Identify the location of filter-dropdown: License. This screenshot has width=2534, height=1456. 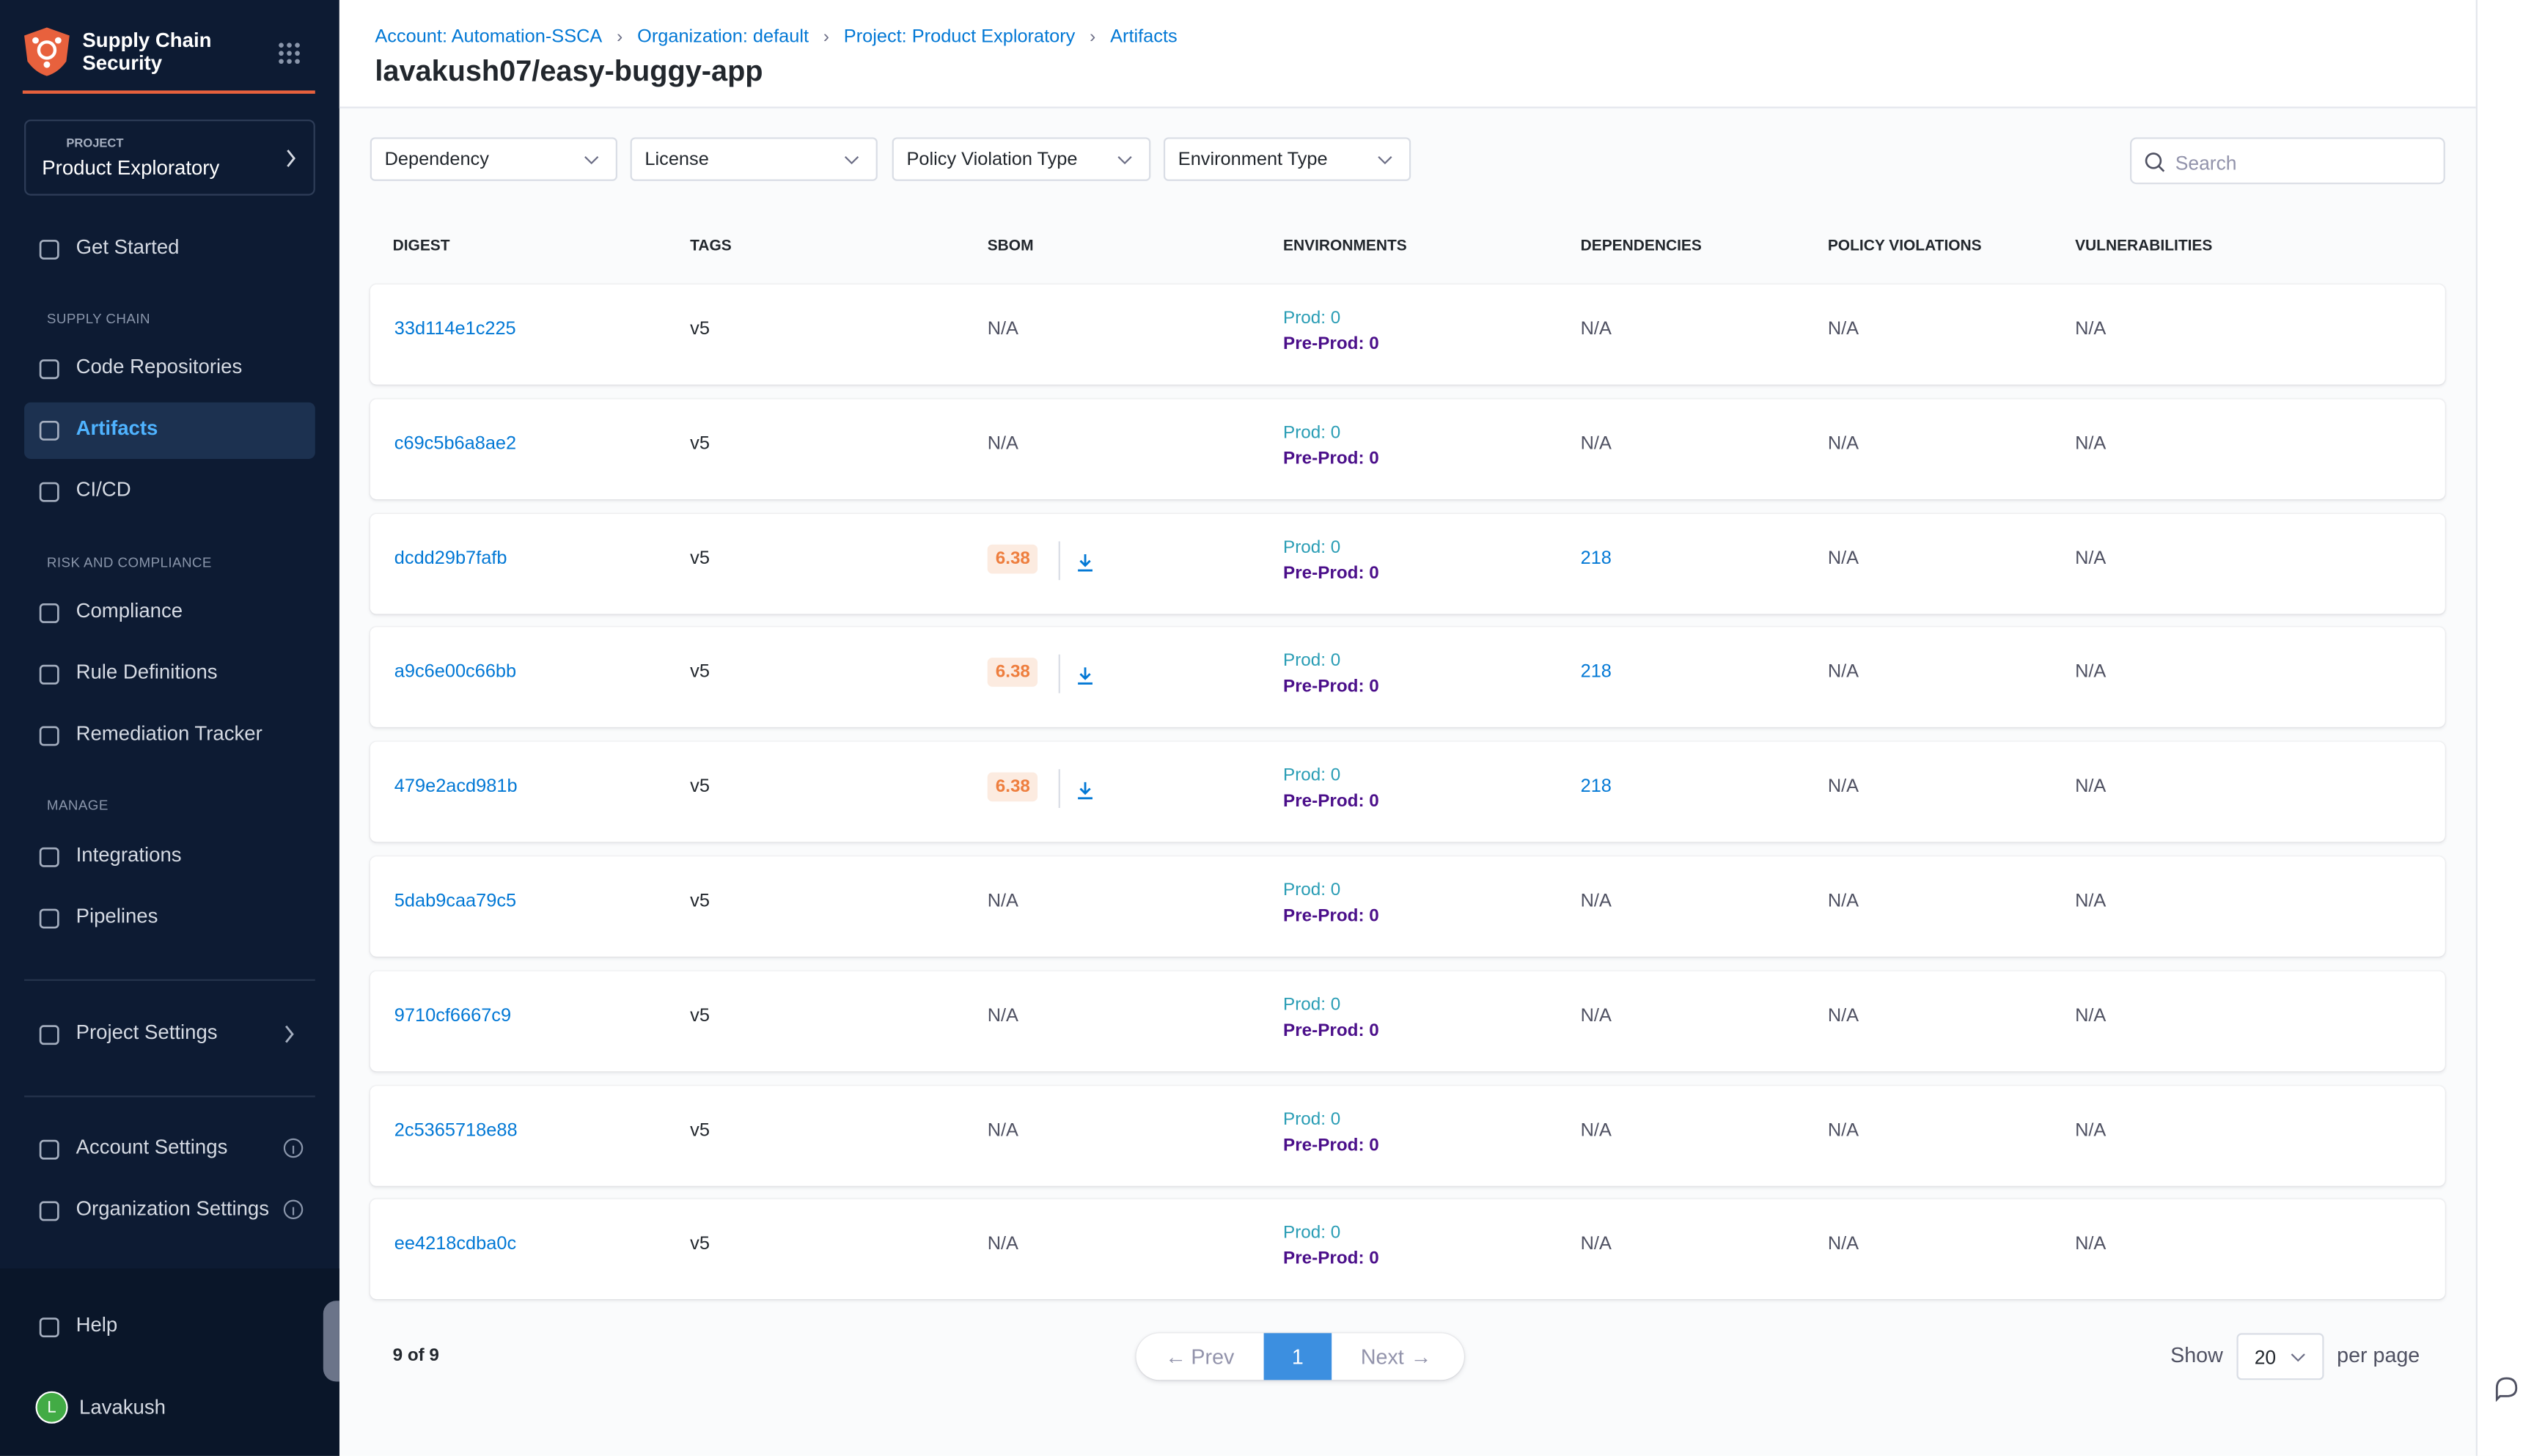
(754, 159).